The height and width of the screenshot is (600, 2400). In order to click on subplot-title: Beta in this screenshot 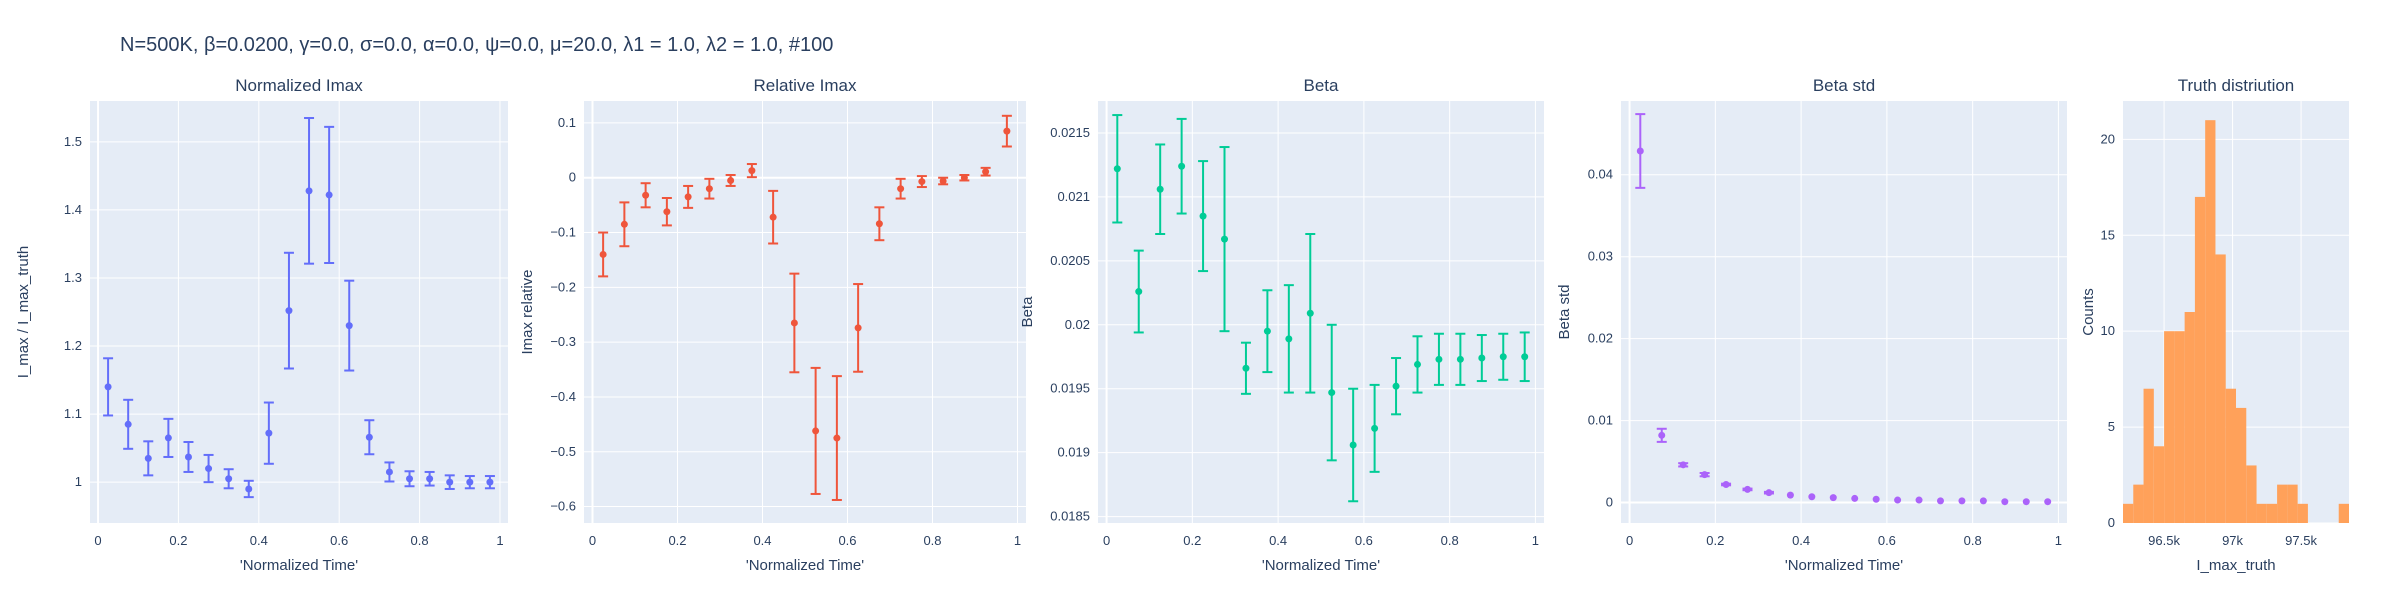, I will do `click(1322, 85)`.